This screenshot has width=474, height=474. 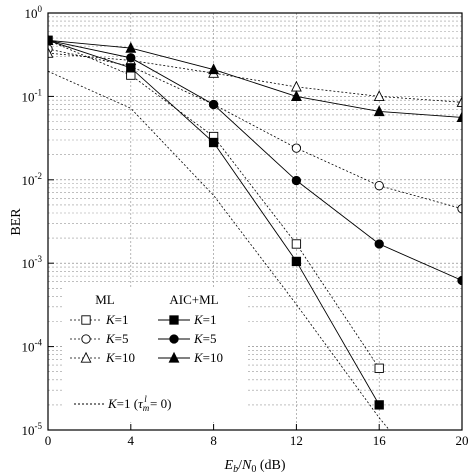 I want to click on legend-header-aic-ml: AIC+ML, so click(x=193, y=299).